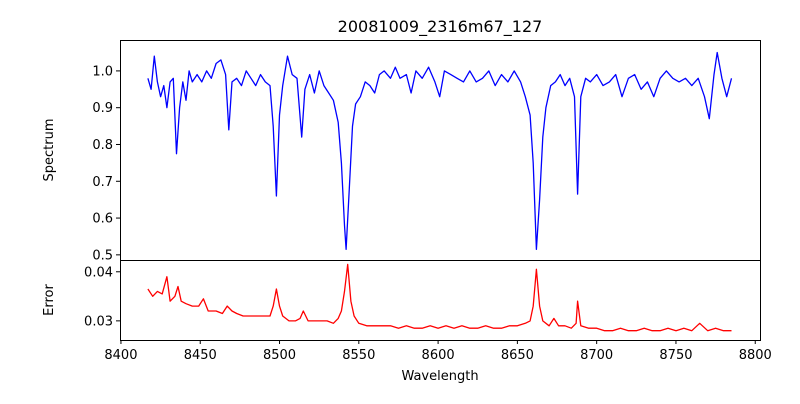 The height and width of the screenshot is (404, 800). Describe the element at coordinates (440, 27) in the screenshot. I see `chart-title: 20081009_2316m67_127` at that location.